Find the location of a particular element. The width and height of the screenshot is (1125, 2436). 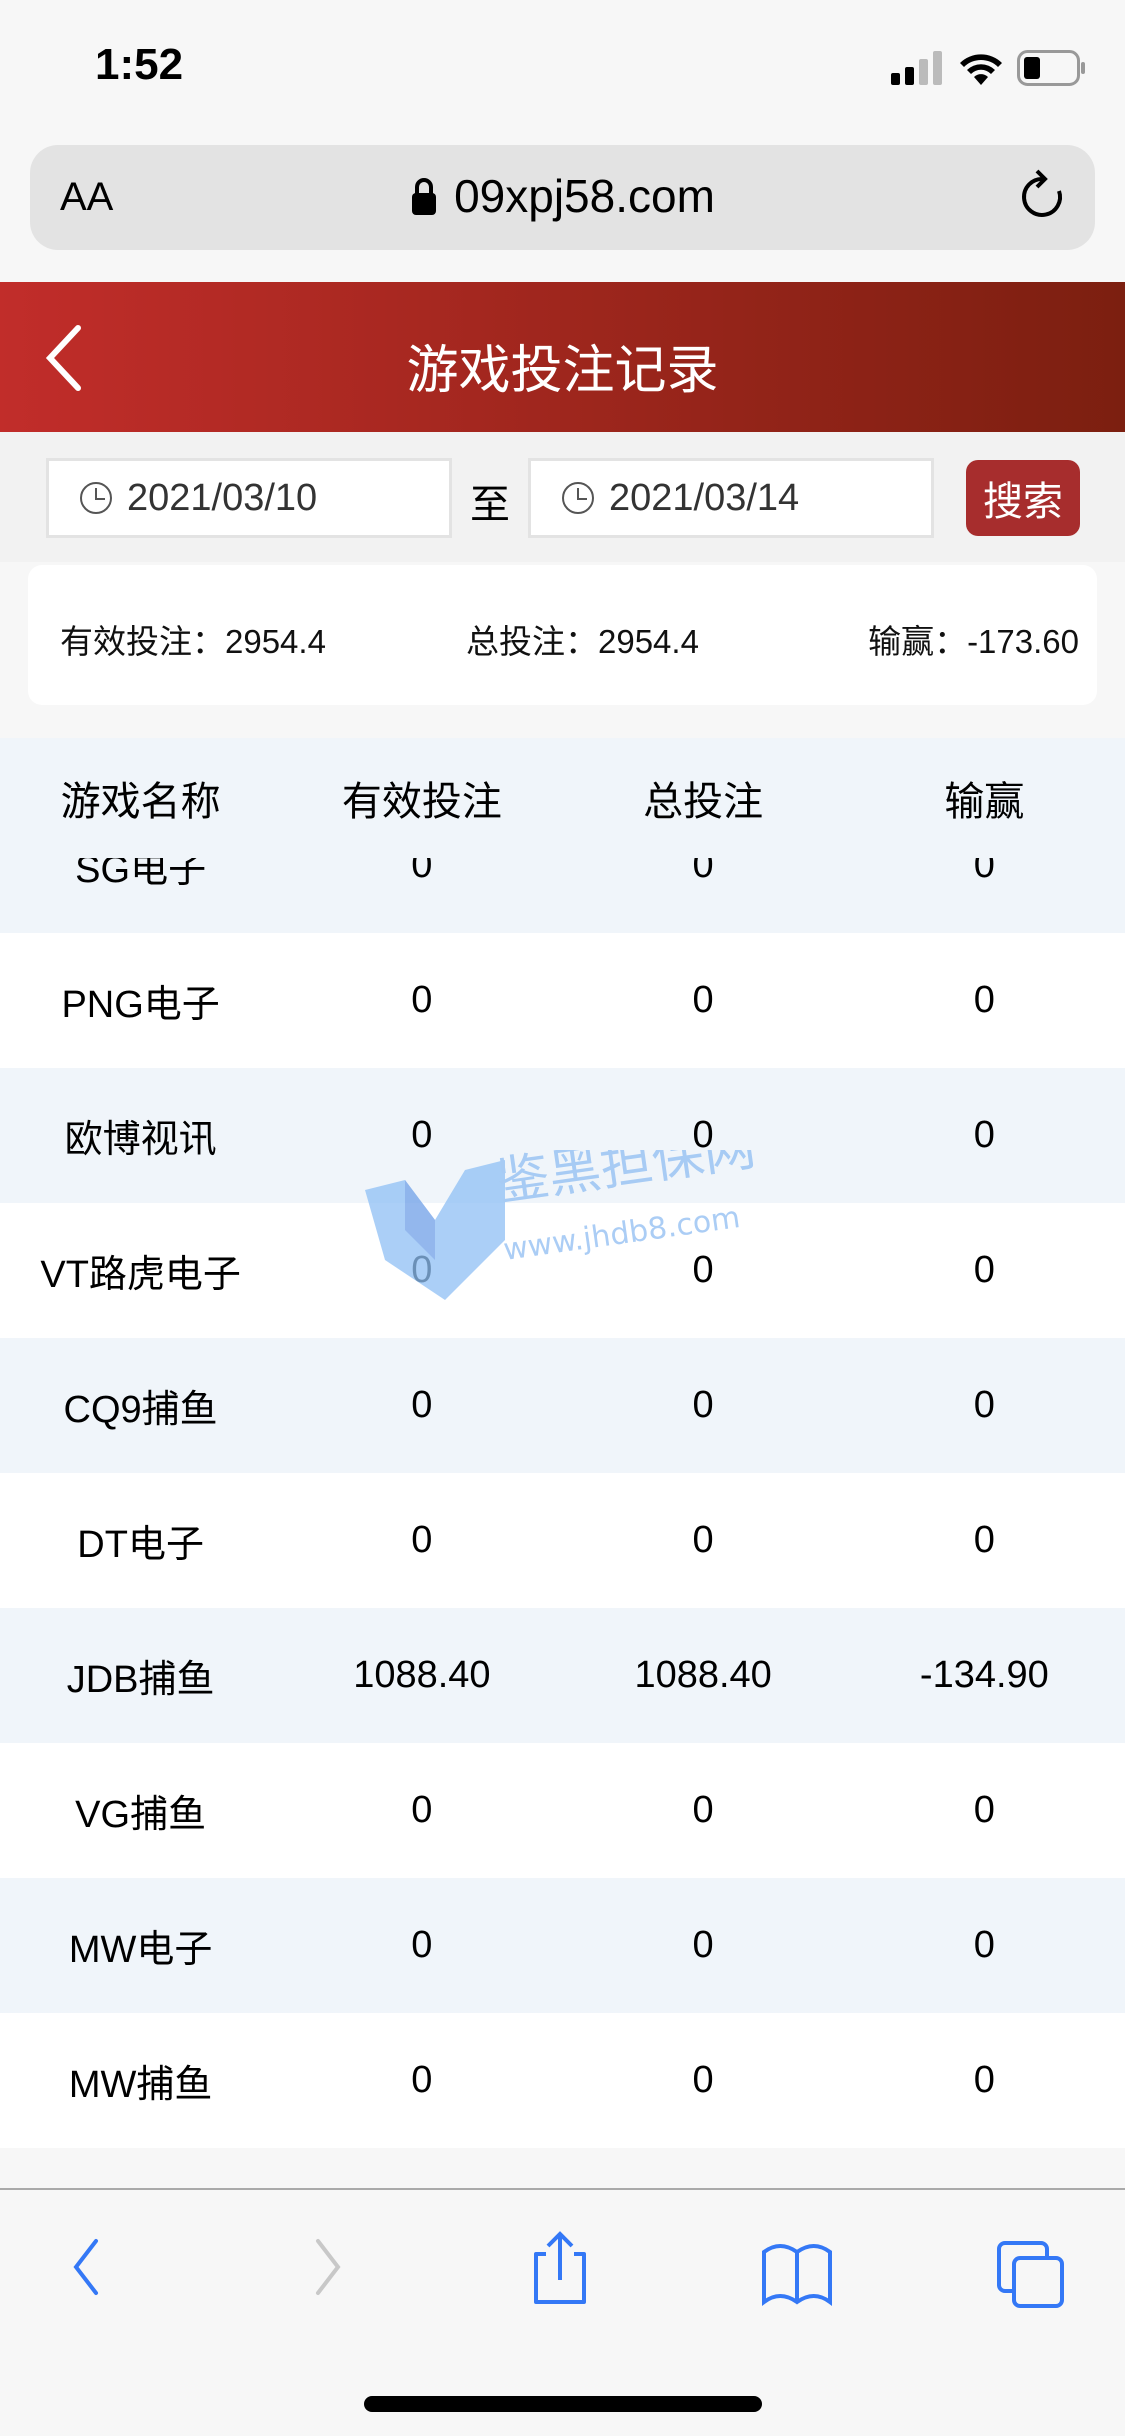

status-time: 1:52 is located at coordinates (139, 64).